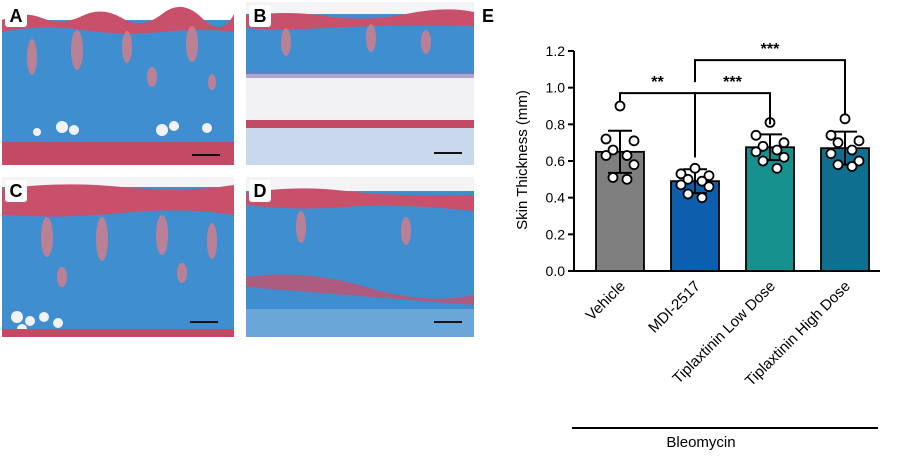  What do you see at coordinates (556, 198) in the screenshot?
I see `y-tick-label: 0.4` at bounding box center [556, 198].